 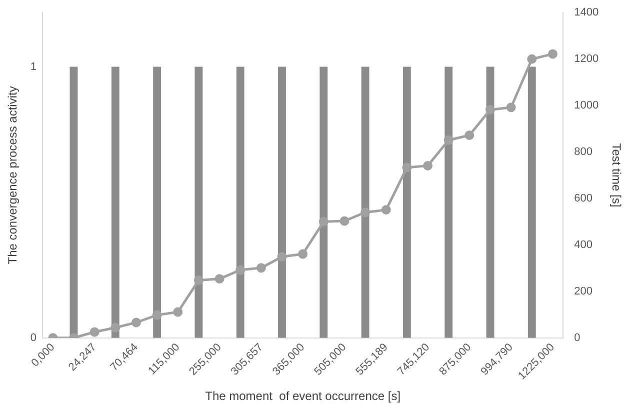 I want to click on y-axis-title: The convergence process activity, so click(x=13, y=175).